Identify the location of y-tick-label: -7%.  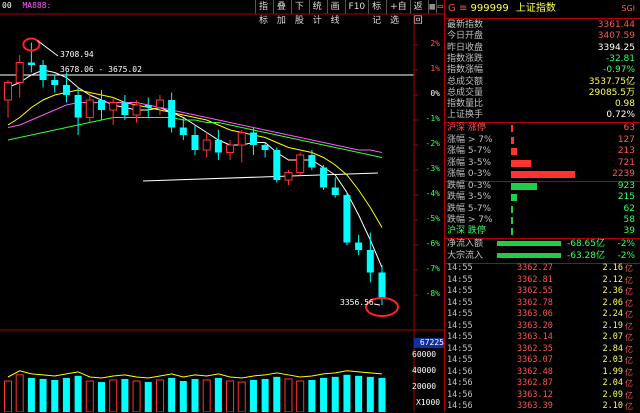
(432, 268).